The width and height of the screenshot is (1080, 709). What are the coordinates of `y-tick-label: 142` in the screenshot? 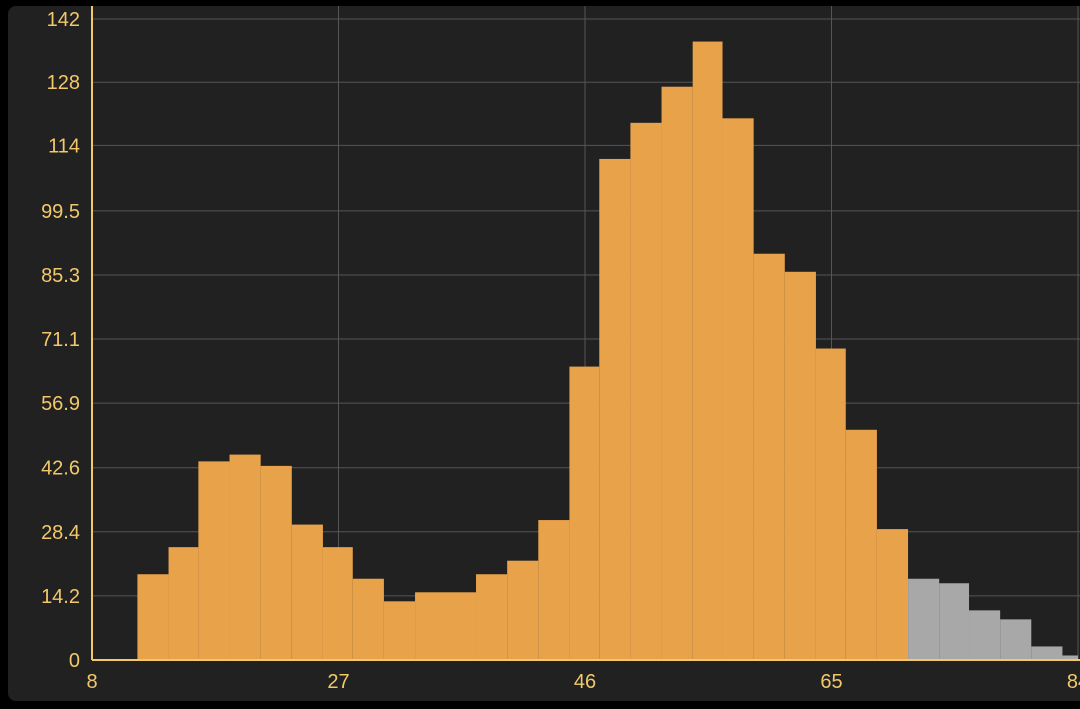 It's located at (63, 20).